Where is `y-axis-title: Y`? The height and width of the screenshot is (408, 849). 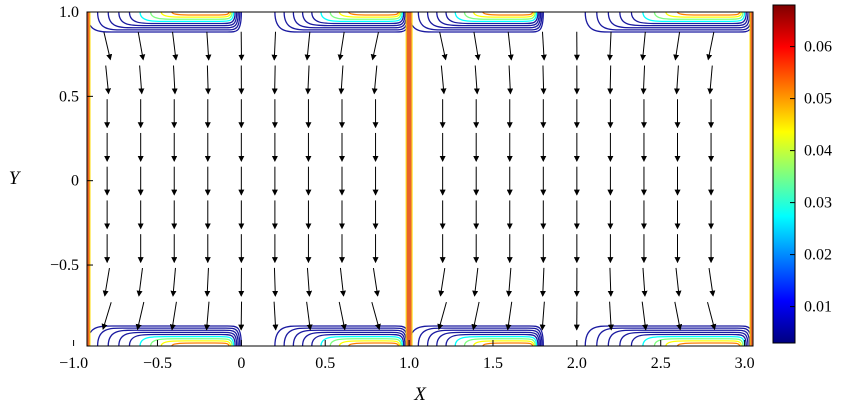
y-axis-title: Y is located at coordinates (15, 178).